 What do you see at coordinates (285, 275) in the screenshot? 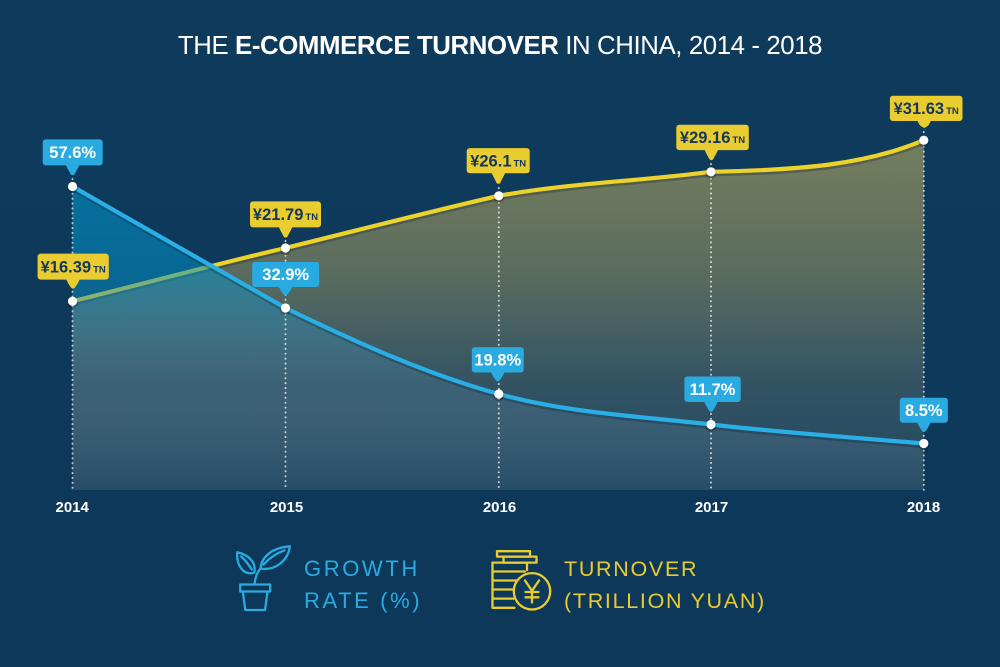
I see `svg-text: 32.9%` at bounding box center [285, 275].